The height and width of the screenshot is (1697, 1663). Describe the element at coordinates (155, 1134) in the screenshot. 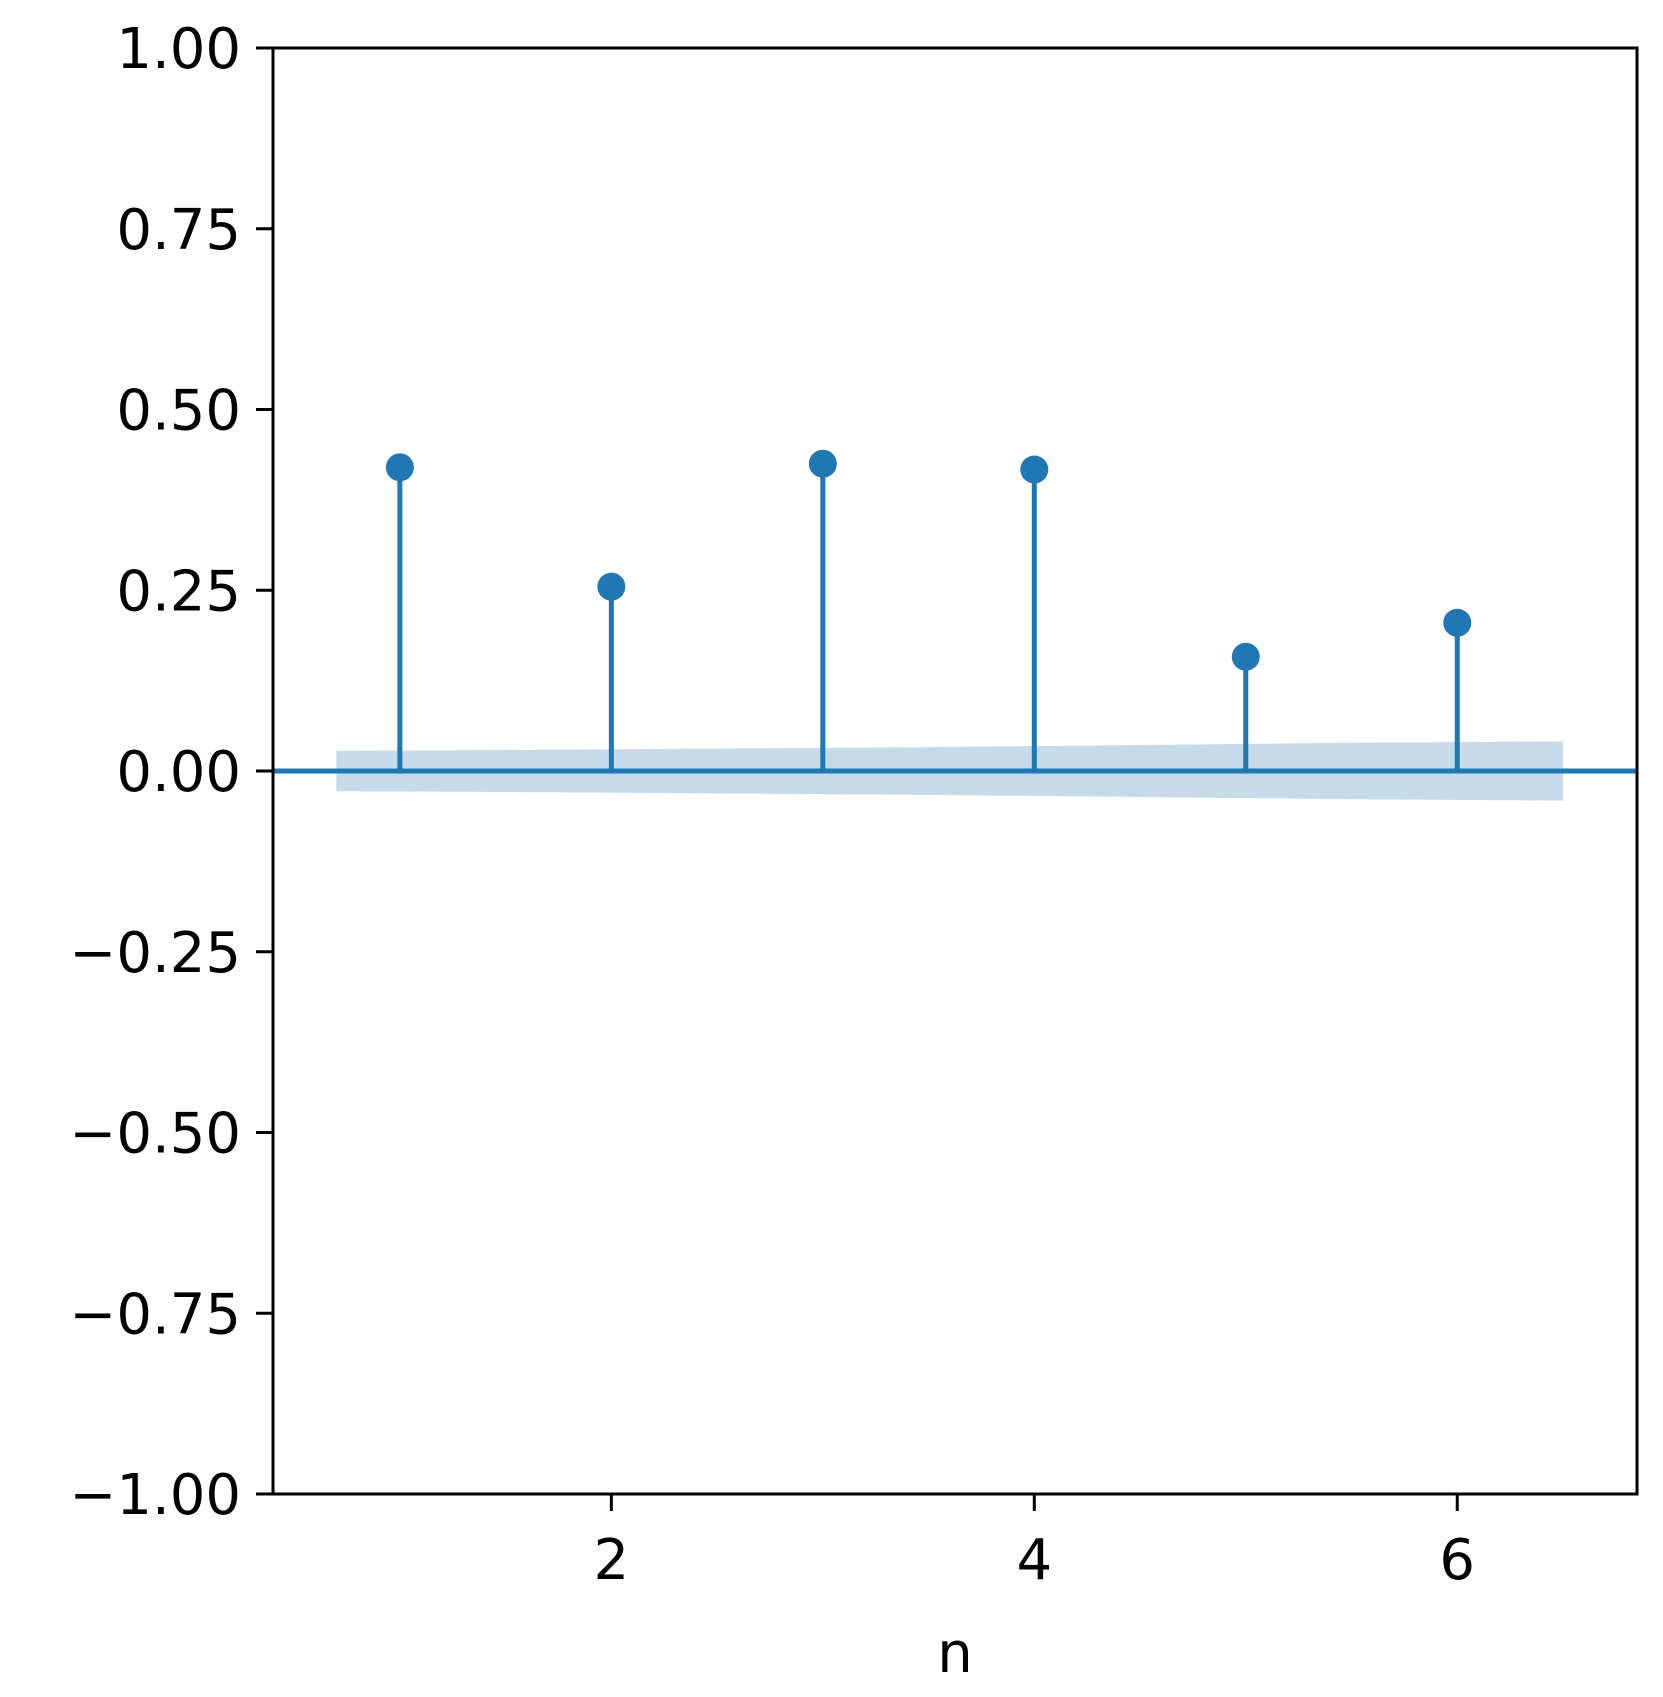

I see `y-tick-label: −0.50` at that location.